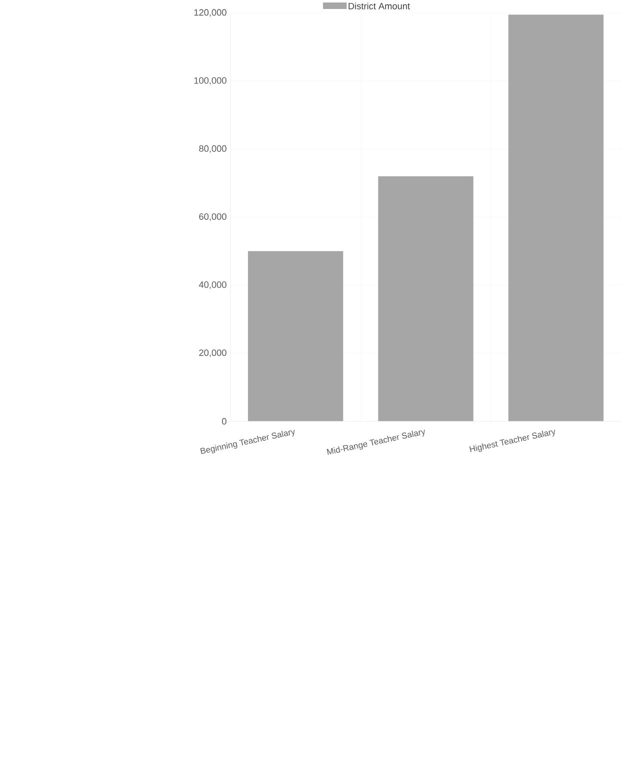  What do you see at coordinates (247, 442) in the screenshot?
I see `x-tick-label: Beginning Teacher Salary` at bounding box center [247, 442].